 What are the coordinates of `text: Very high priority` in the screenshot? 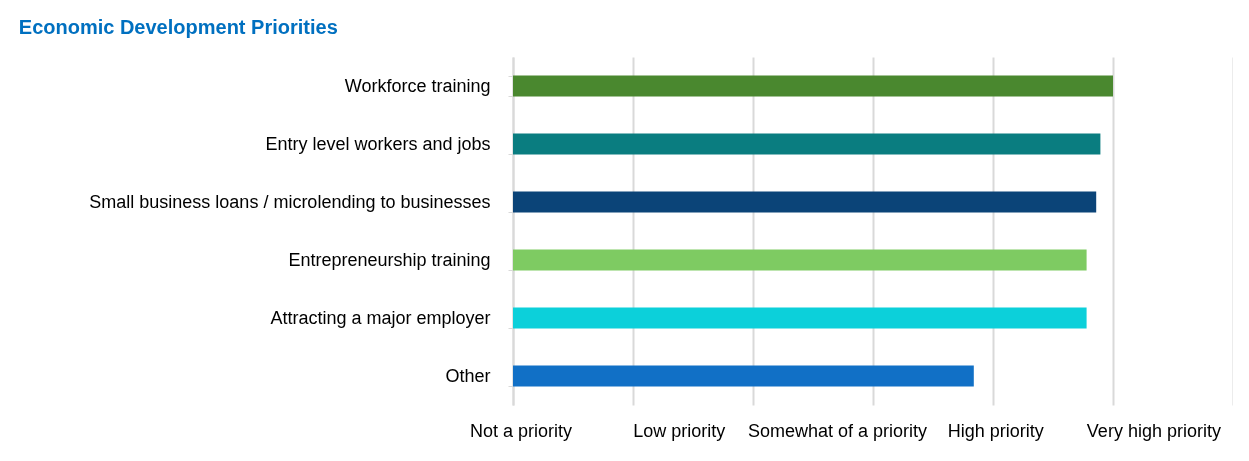 It's located at (1153, 431).